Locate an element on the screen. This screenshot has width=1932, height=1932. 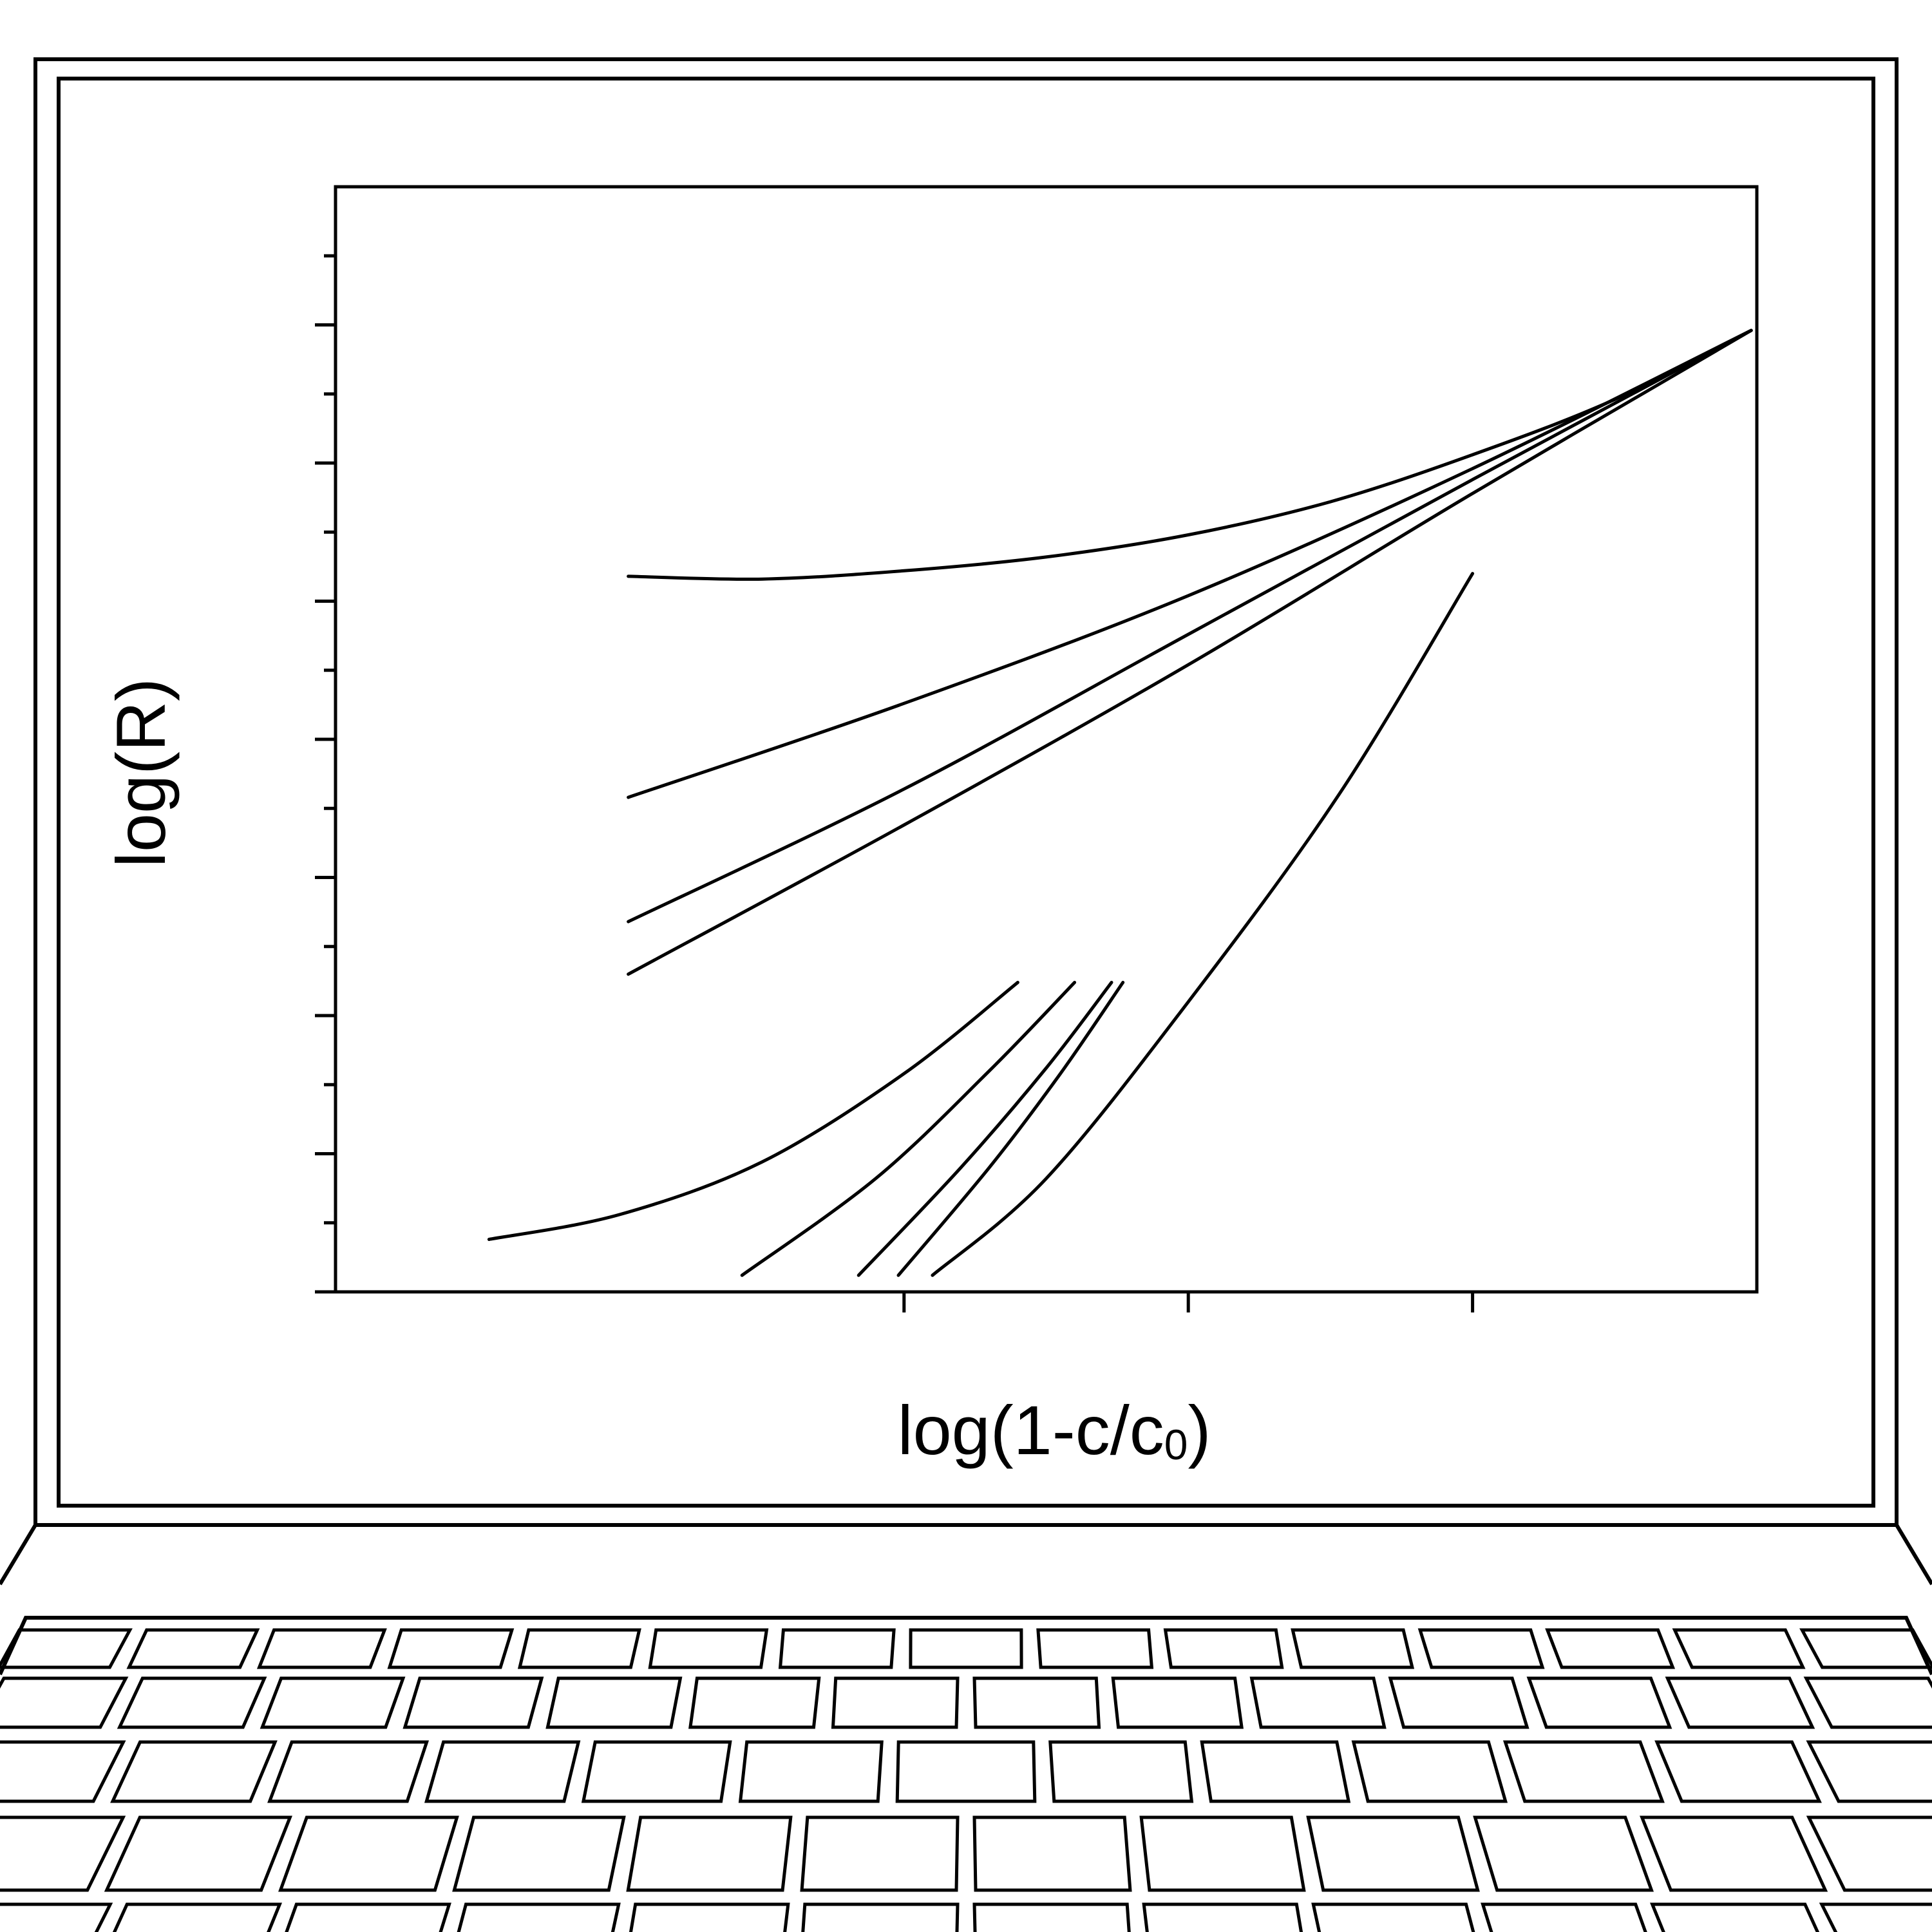
y-axis-label: log(R) is located at coordinates (141, 773).